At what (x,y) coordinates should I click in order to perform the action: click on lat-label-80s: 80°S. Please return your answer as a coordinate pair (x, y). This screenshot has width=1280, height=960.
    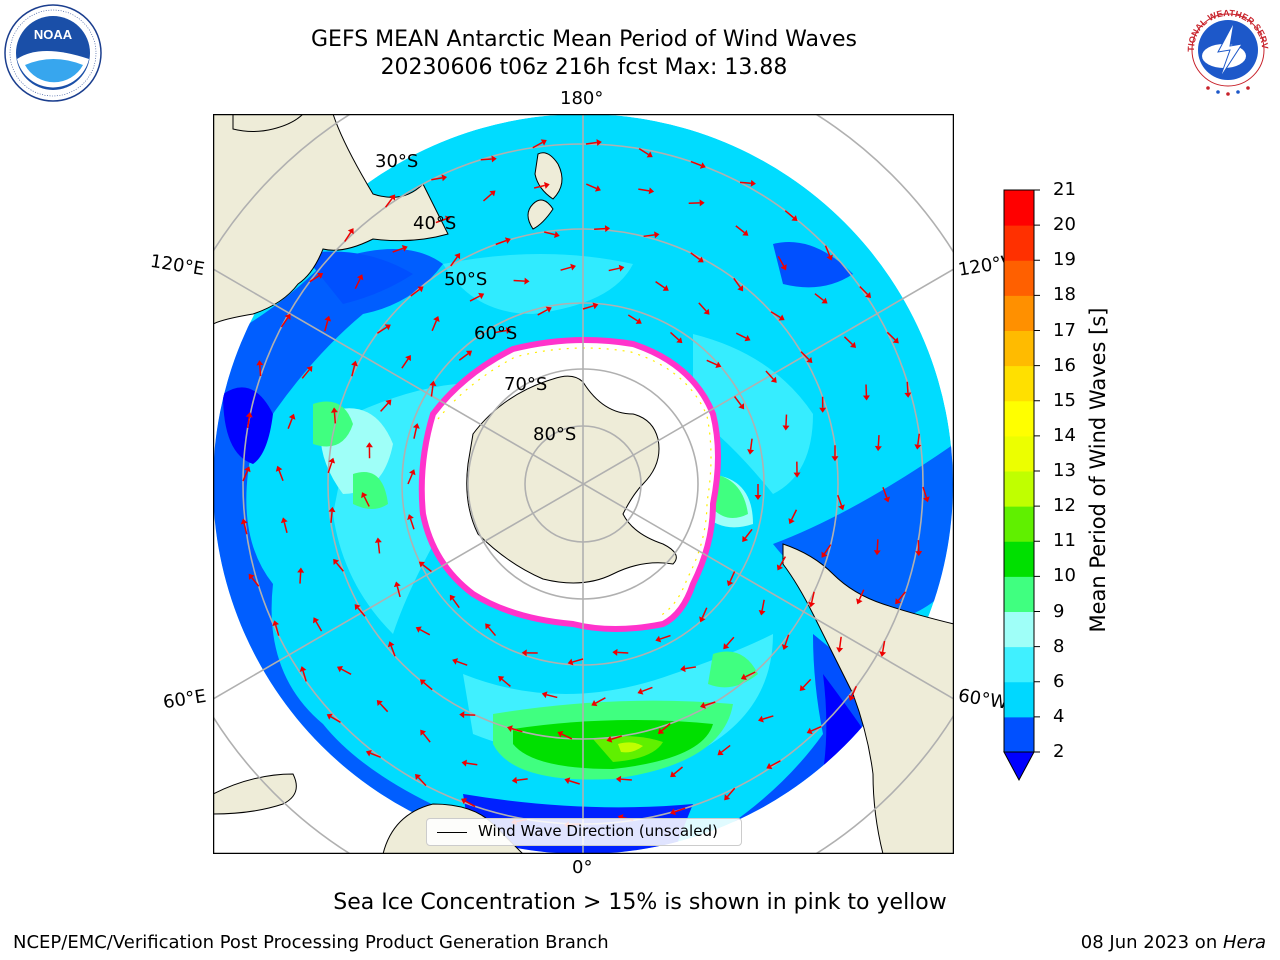
    Looking at the image, I should click on (555, 434).